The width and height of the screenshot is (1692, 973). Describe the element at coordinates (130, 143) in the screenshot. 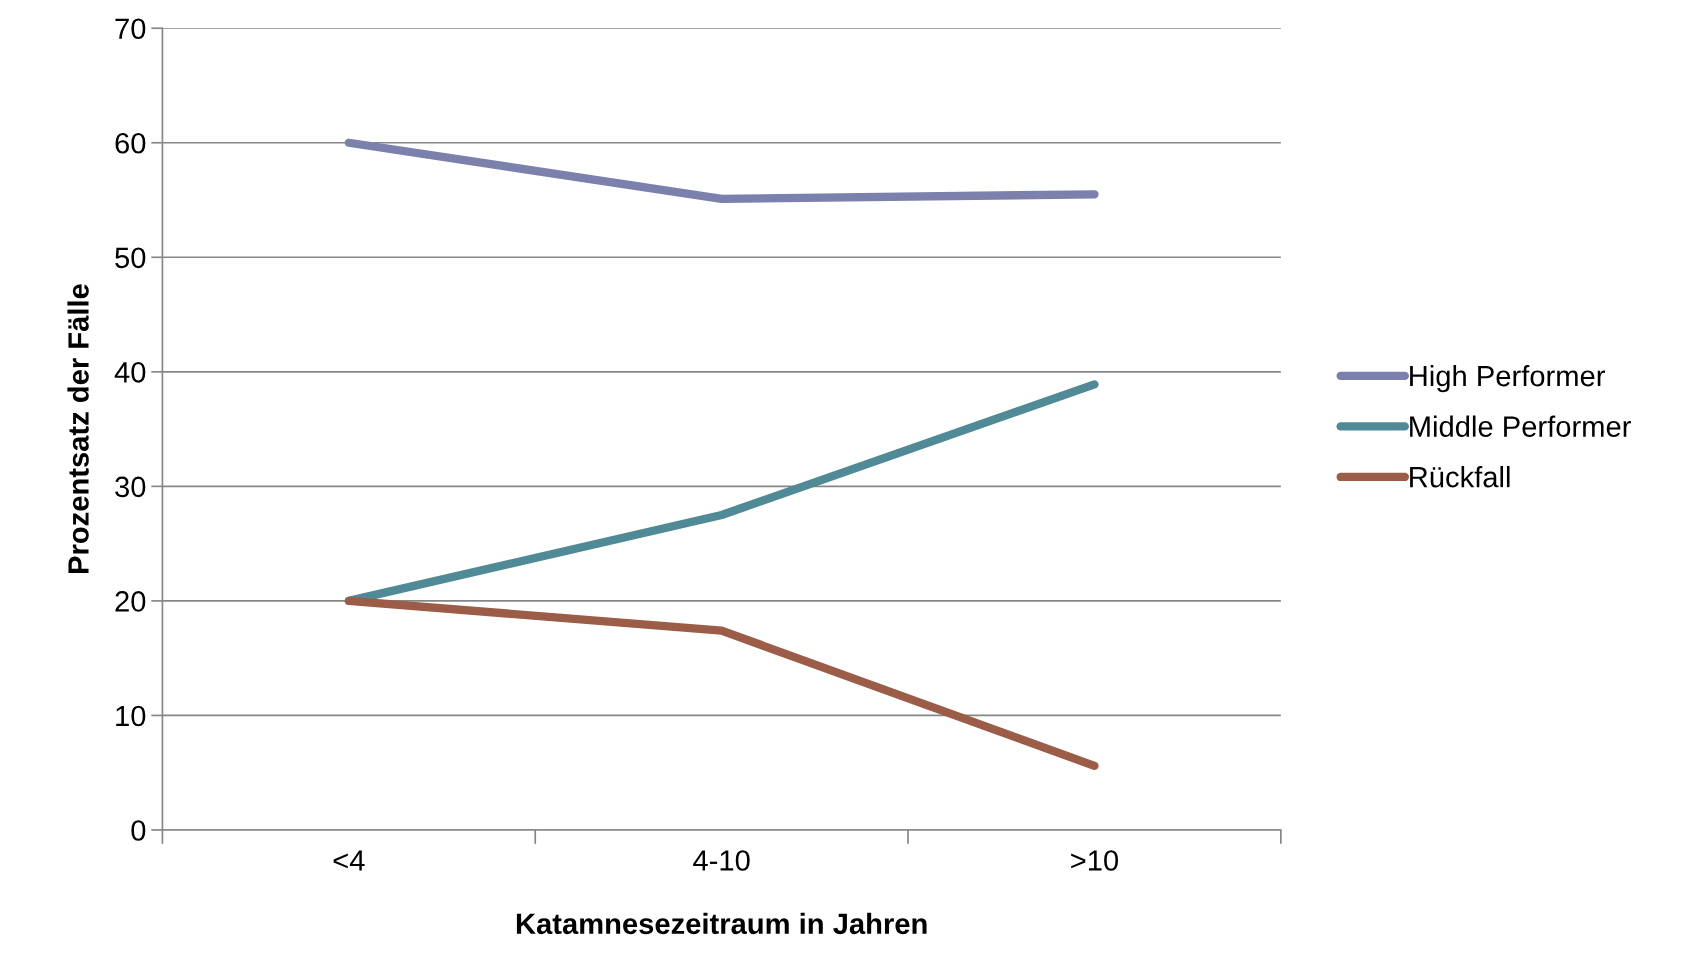

I see `y-tick-label: 60` at that location.